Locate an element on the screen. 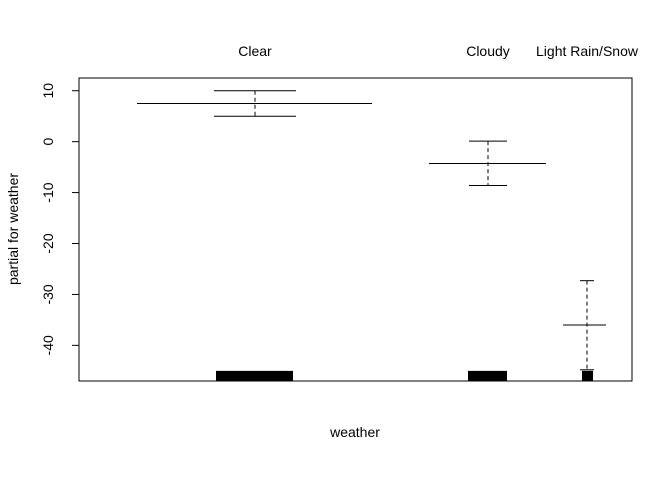  y-tick-label: 10 is located at coordinates (48, 91).